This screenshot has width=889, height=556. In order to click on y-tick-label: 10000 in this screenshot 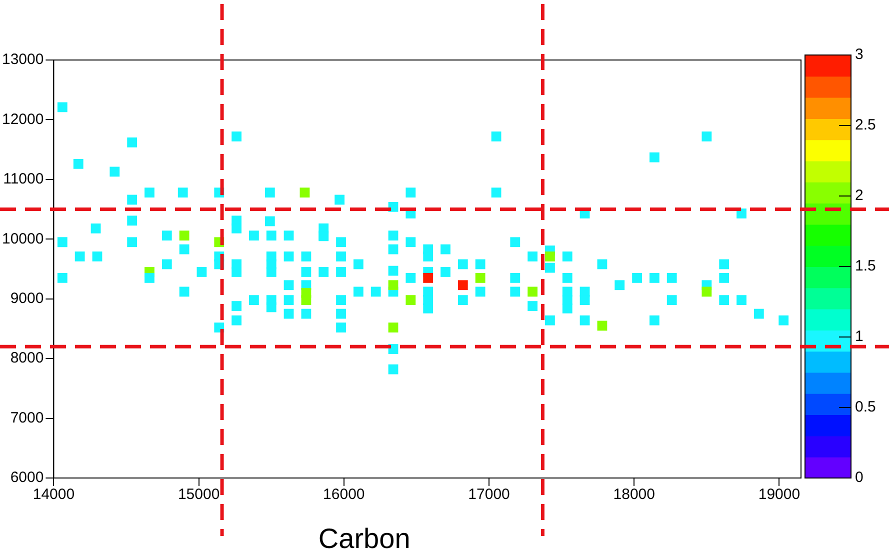, I will do `click(23, 239)`.